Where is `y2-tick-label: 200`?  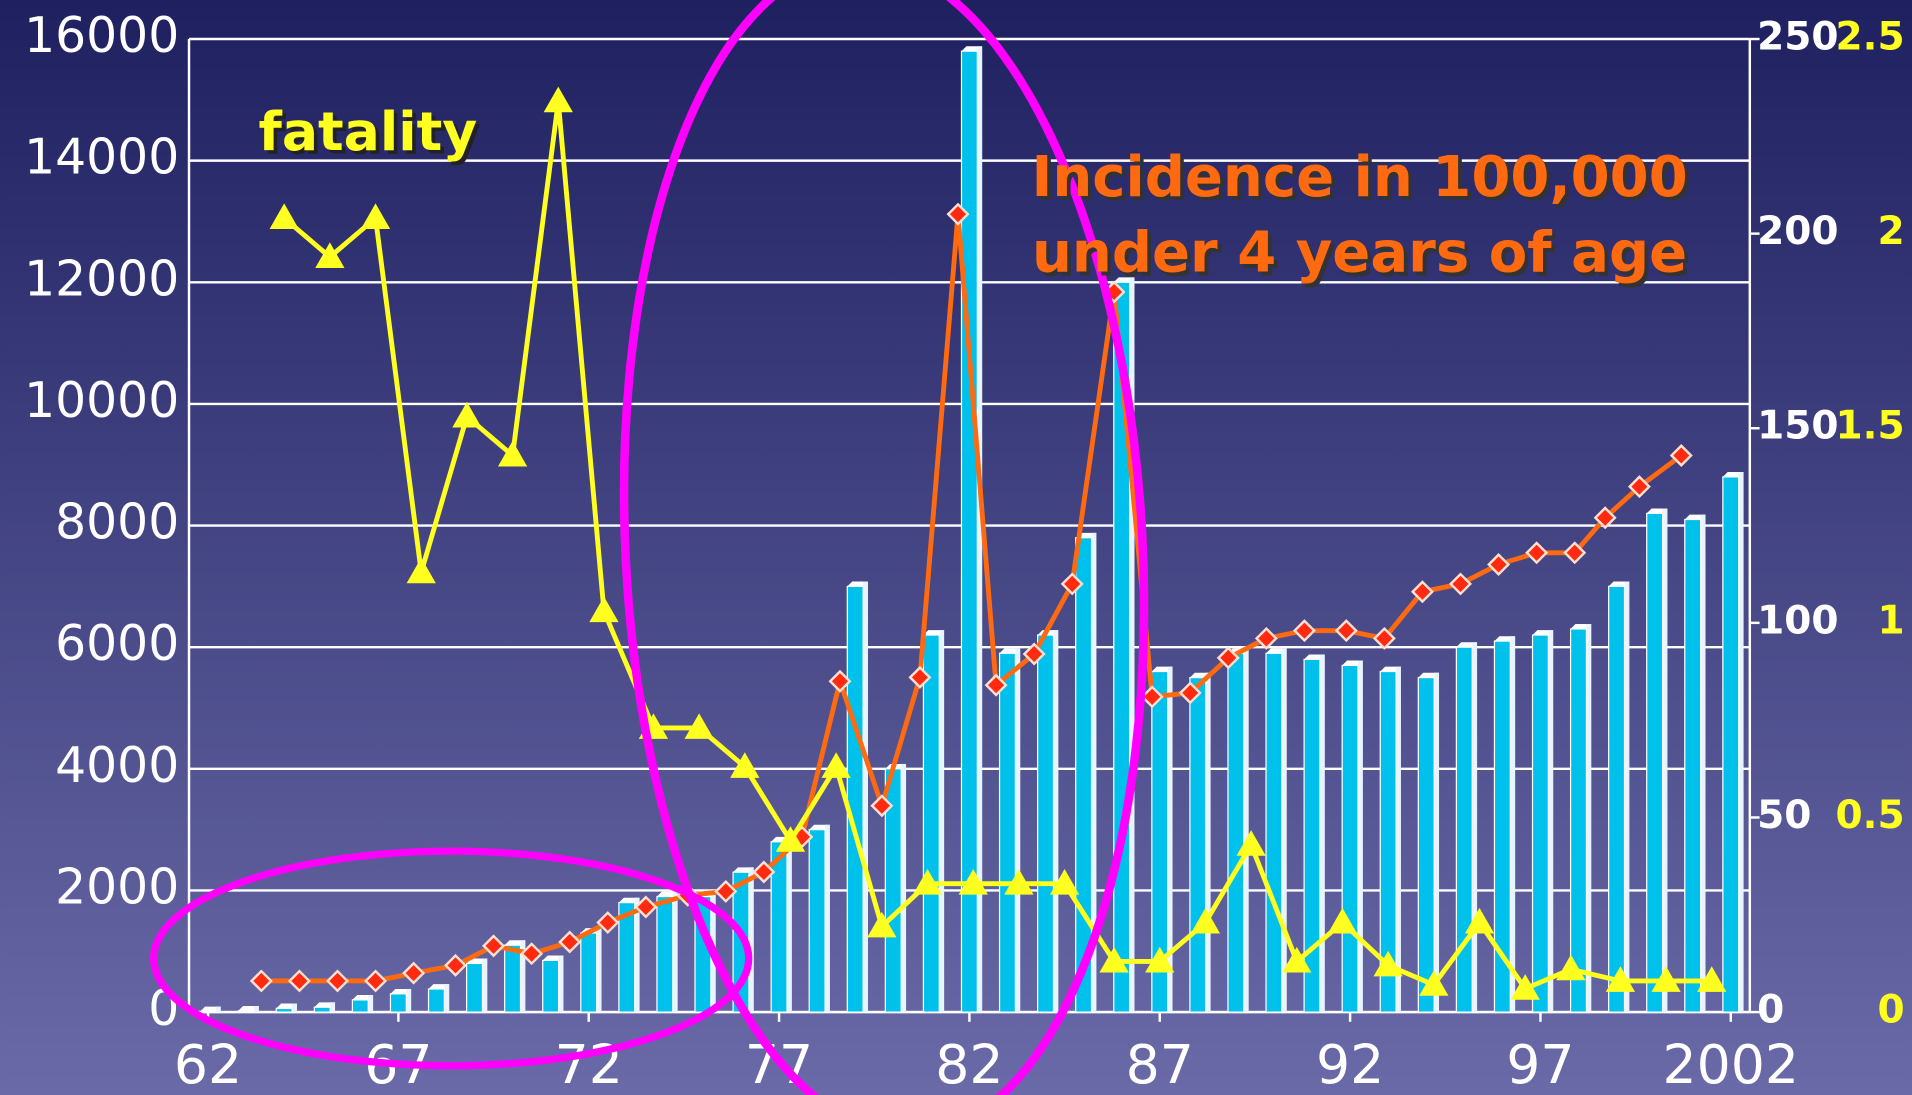 y2-tick-label: 200 is located at coordinates (1797, 231).